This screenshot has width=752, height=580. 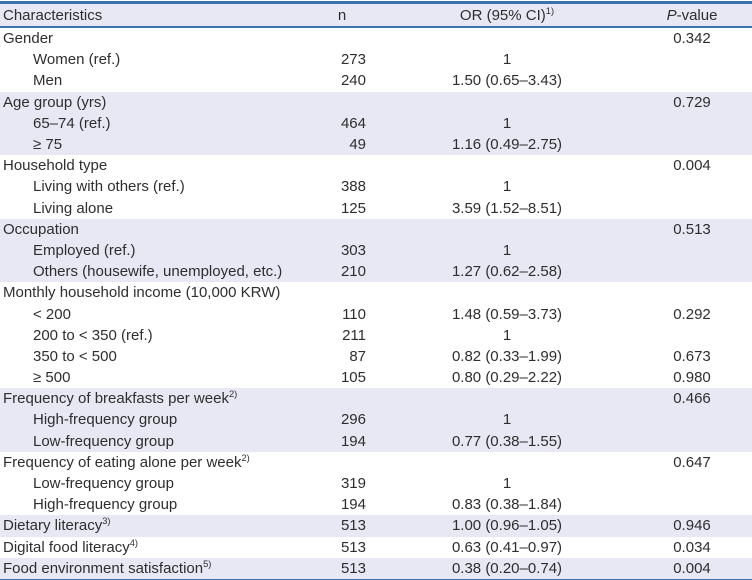 I want to click on cell-n: 211, so click(x=354, y=335).